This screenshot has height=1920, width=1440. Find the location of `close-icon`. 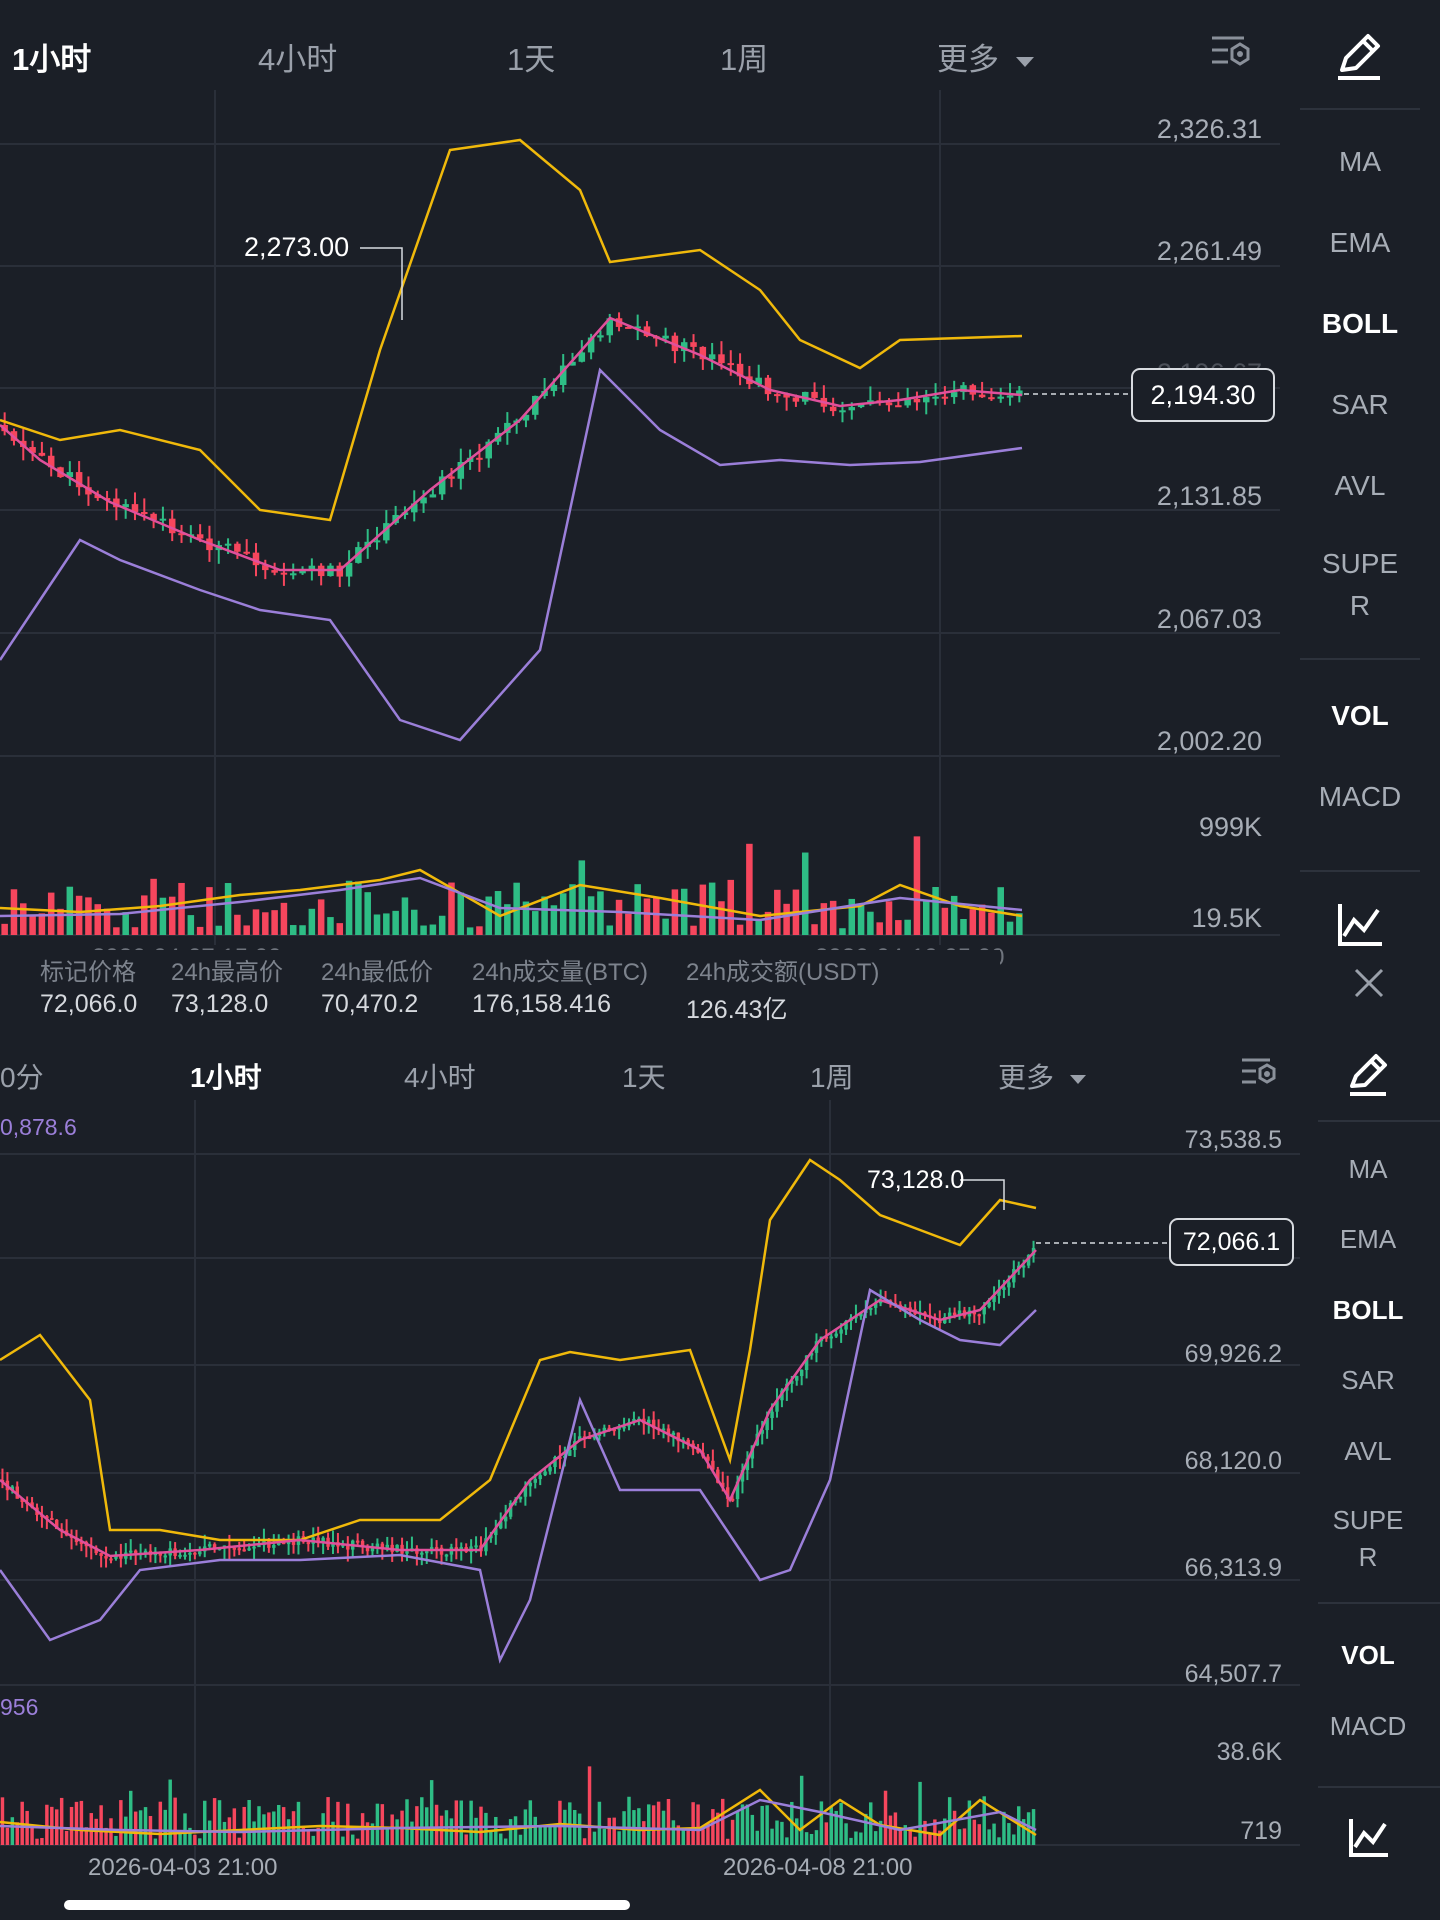

close-icon is located at coordinates (1369, 983).